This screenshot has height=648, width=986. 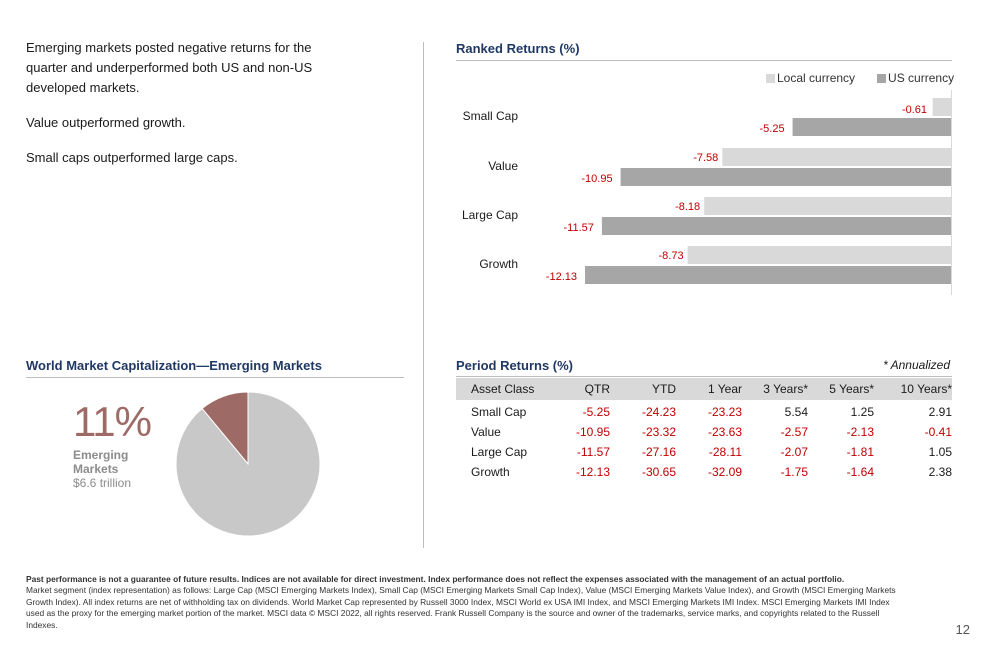 I want to click on world-market-cap-pie, so click(x=248, y=464).